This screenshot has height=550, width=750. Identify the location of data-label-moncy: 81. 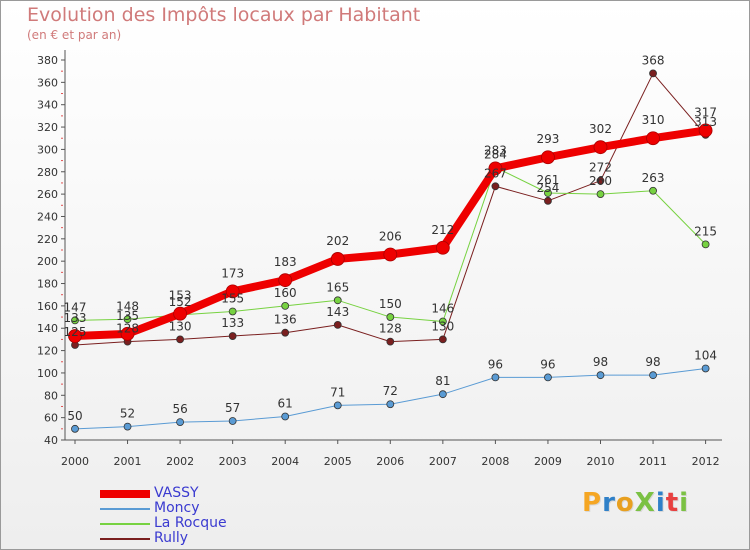
(442, 381).